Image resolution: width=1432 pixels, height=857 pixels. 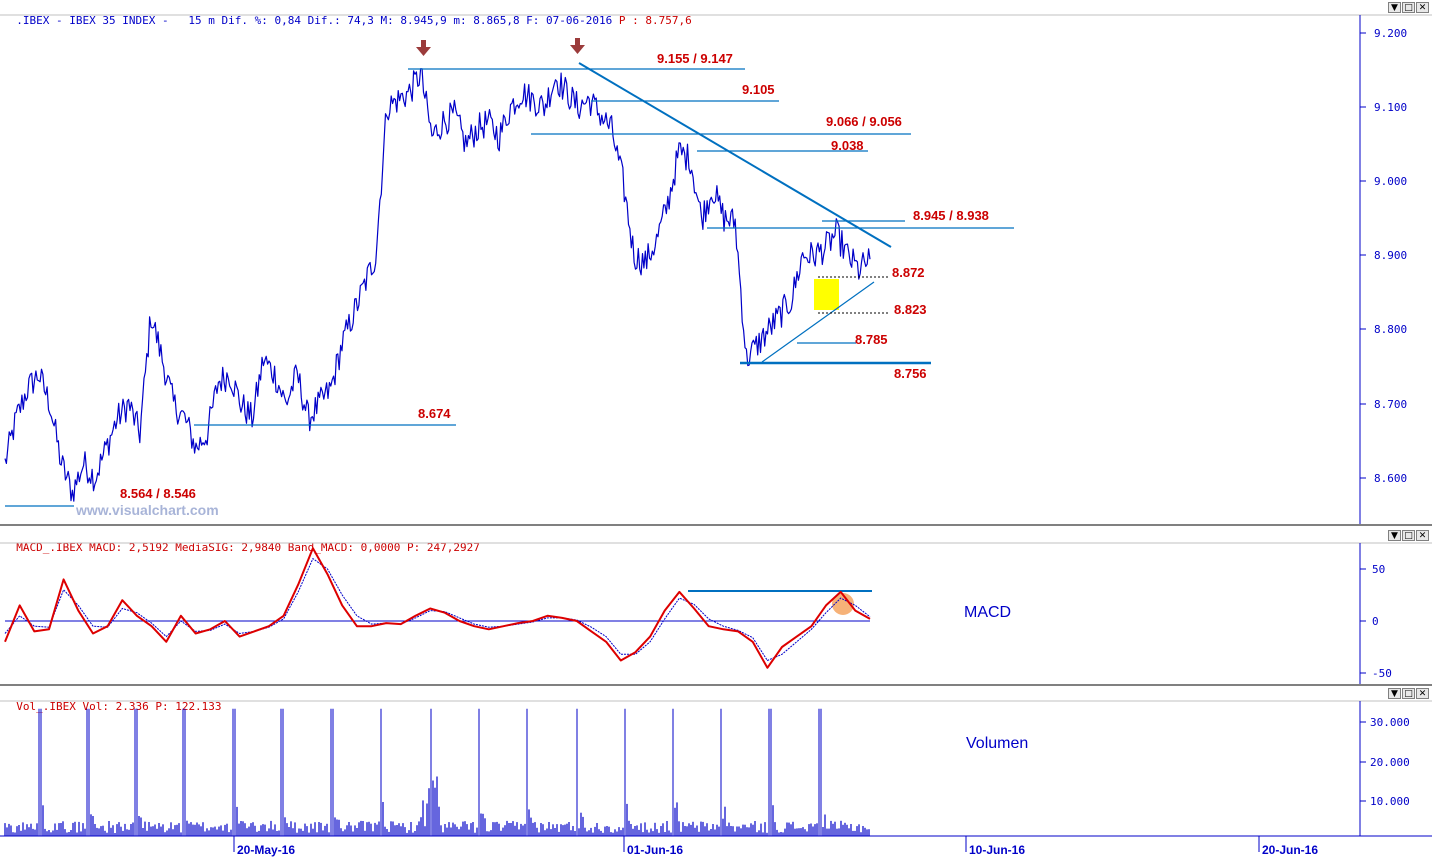 I want to click on level-label: 8.872, so click(x=908, y=272).